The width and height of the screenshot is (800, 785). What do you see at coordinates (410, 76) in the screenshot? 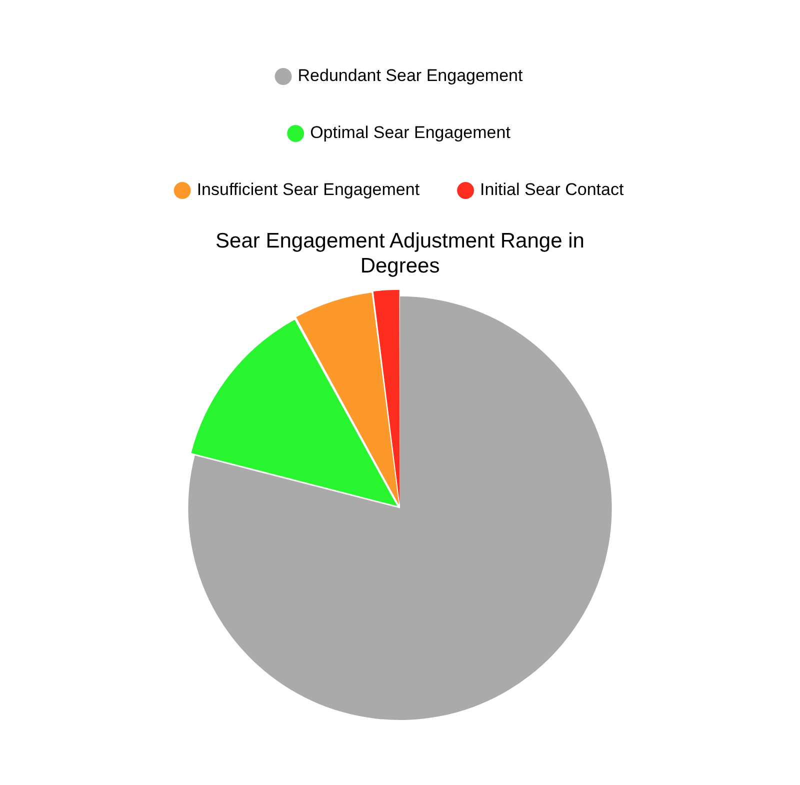
I see `legend-label: Redundant Sear Engagement` at bounding box center [410, 76].